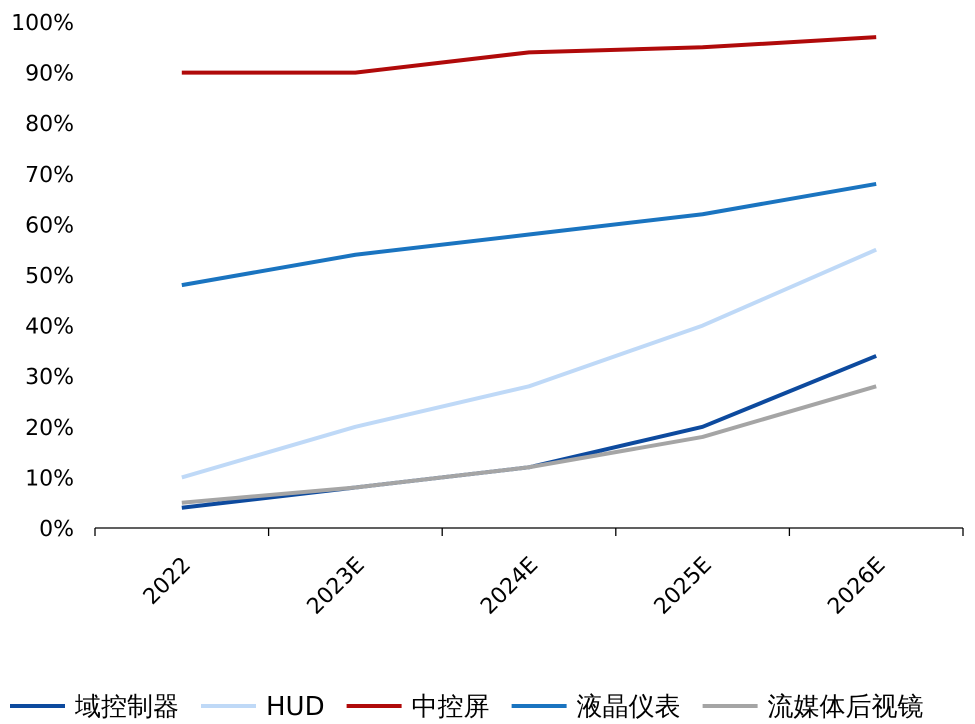 The width and height of the screenshot is (975, 724). I want to click on y-tick-label: 90%, so click(49, 74).